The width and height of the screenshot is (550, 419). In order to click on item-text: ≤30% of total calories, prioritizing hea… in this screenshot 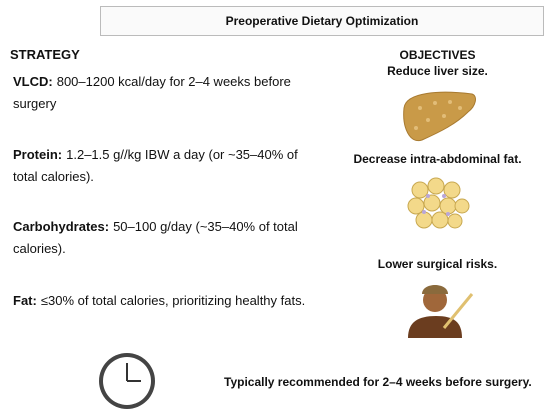, I will do `click(173, 300)`.